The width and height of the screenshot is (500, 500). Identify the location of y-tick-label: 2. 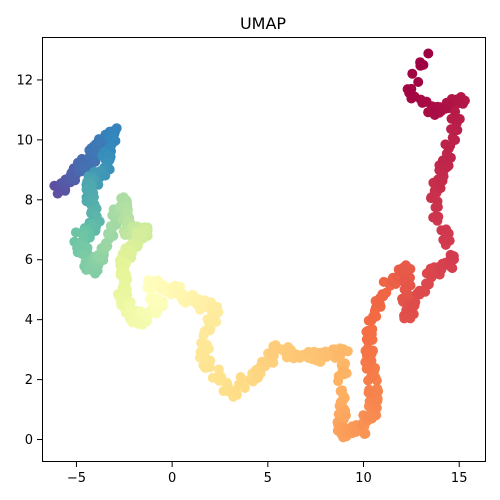
(29, 380).